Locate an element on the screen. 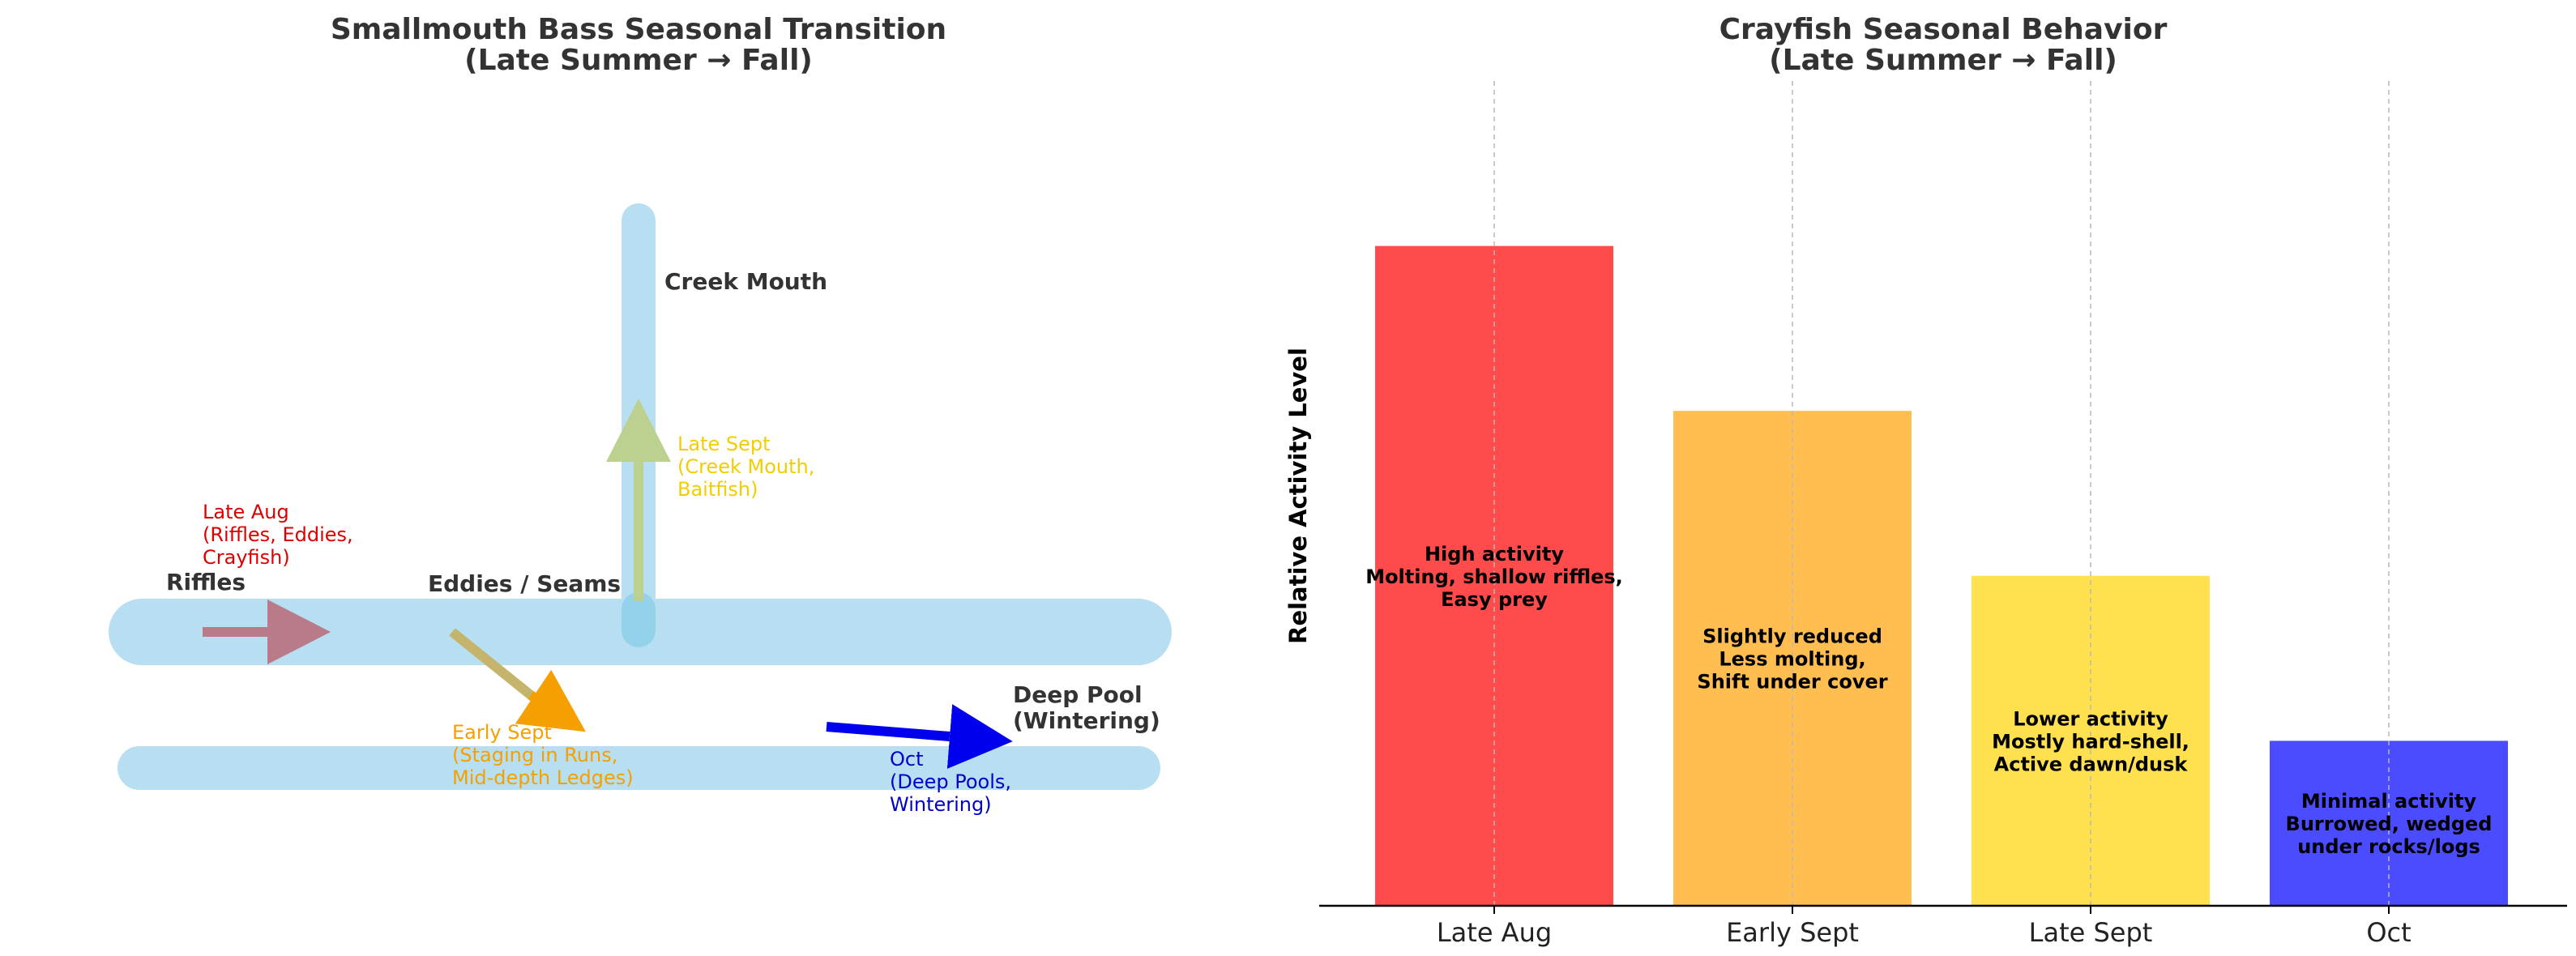 The height and width of the screenshot is (956, 2576). bar-annotation: Lower activity is located at coordinates (2090, 718).